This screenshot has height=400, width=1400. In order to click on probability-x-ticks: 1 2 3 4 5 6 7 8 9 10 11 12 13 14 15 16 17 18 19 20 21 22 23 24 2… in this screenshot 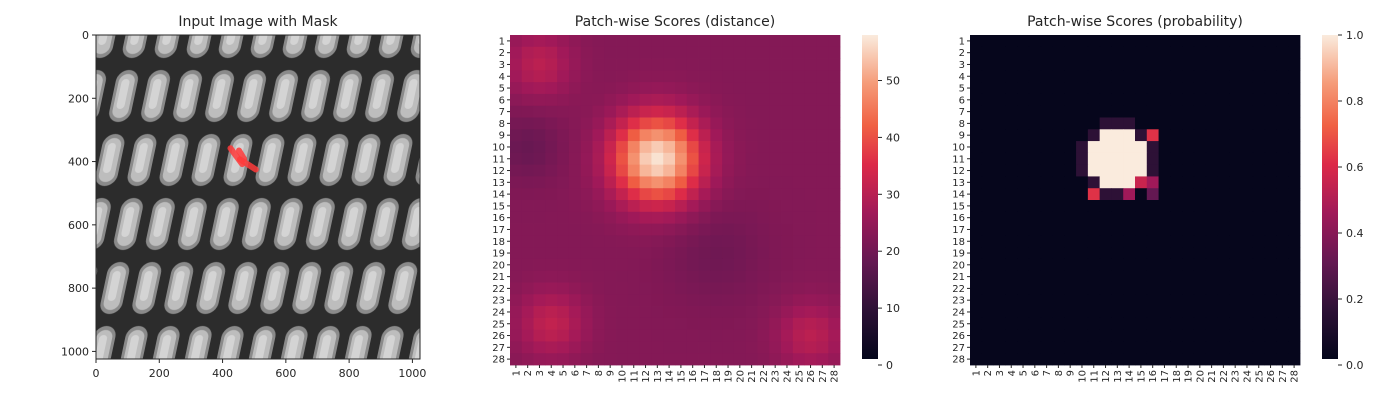, I will do `click(1136, 374)`.